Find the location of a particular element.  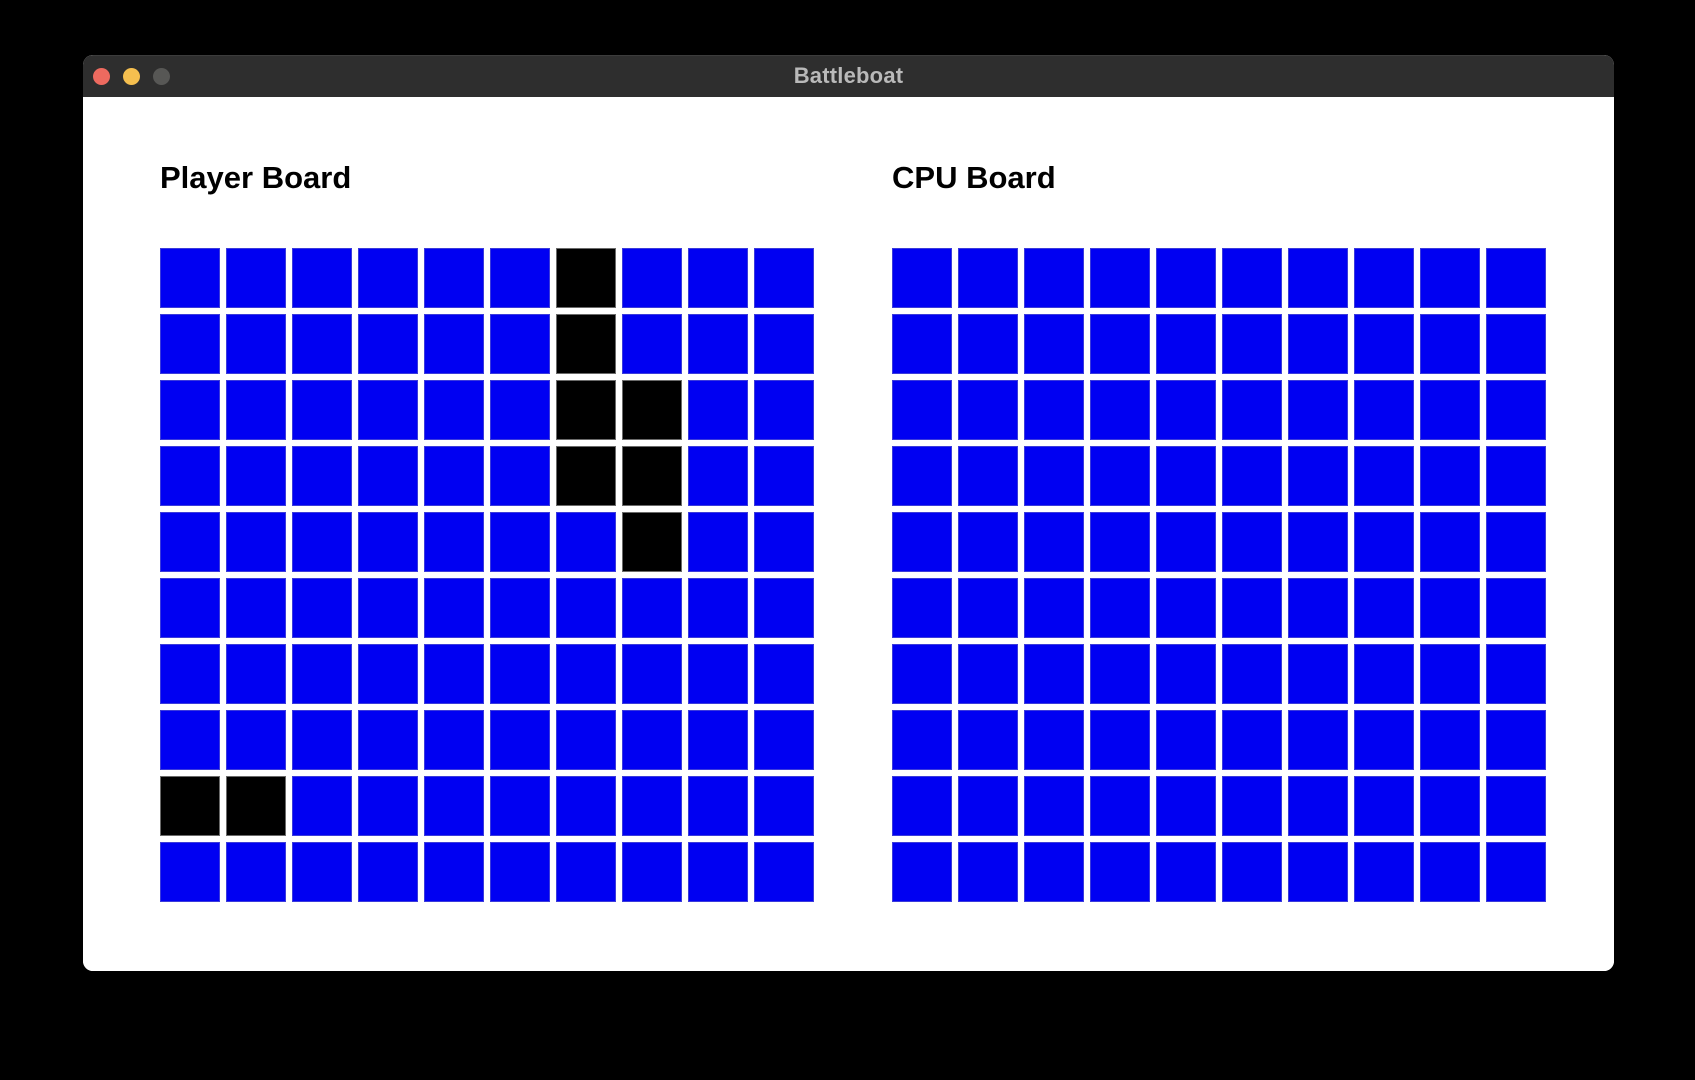

cpu-cell-r9c0 is located at coordinates (922, 872).